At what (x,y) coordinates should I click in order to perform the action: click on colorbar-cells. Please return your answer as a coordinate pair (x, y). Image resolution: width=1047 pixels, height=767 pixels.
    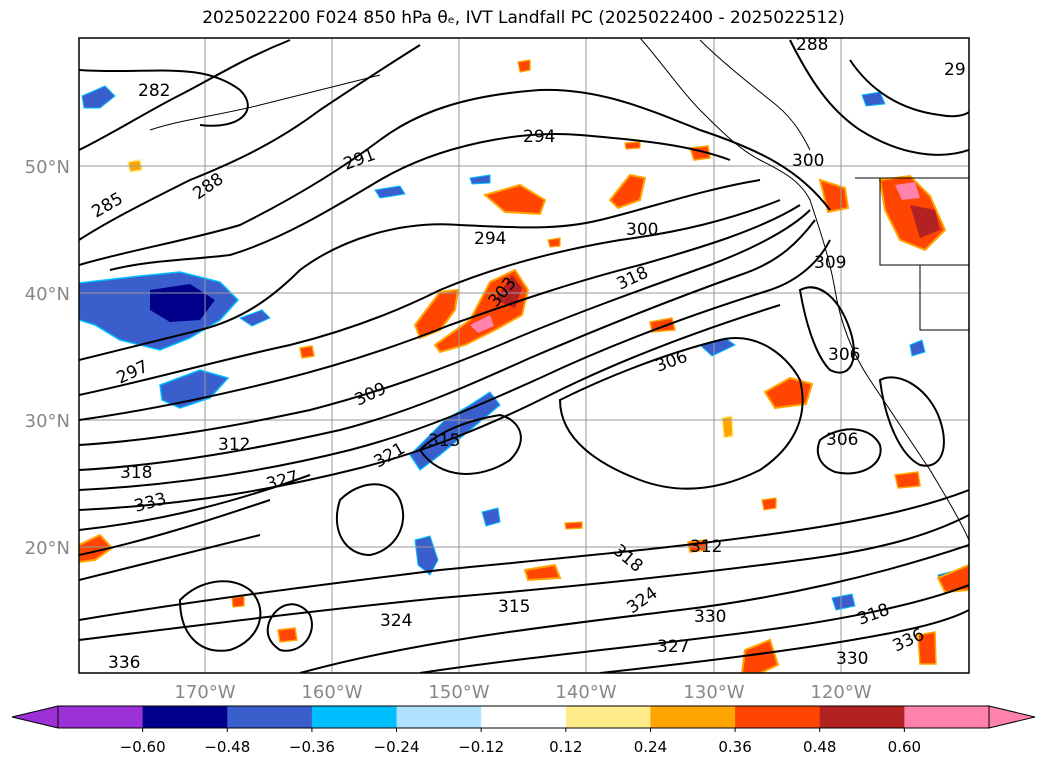
    Looking at the image, I should click on (524, 717).